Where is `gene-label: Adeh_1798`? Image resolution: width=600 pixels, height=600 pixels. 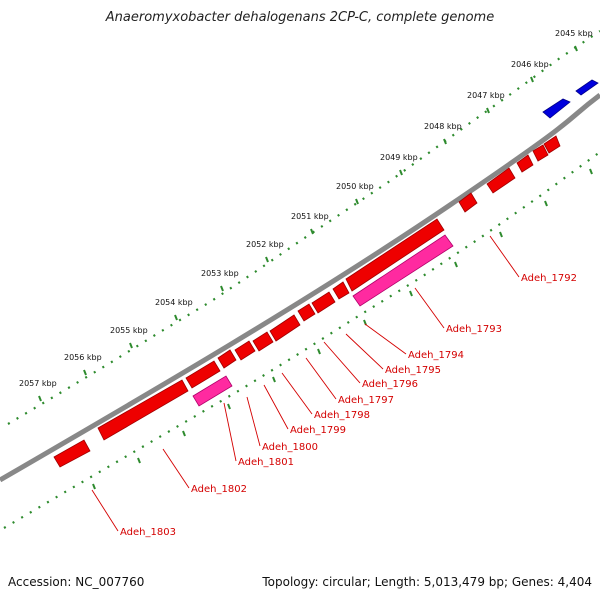
gene-label: Adeh_1798 is located at coordinates (342, 415).